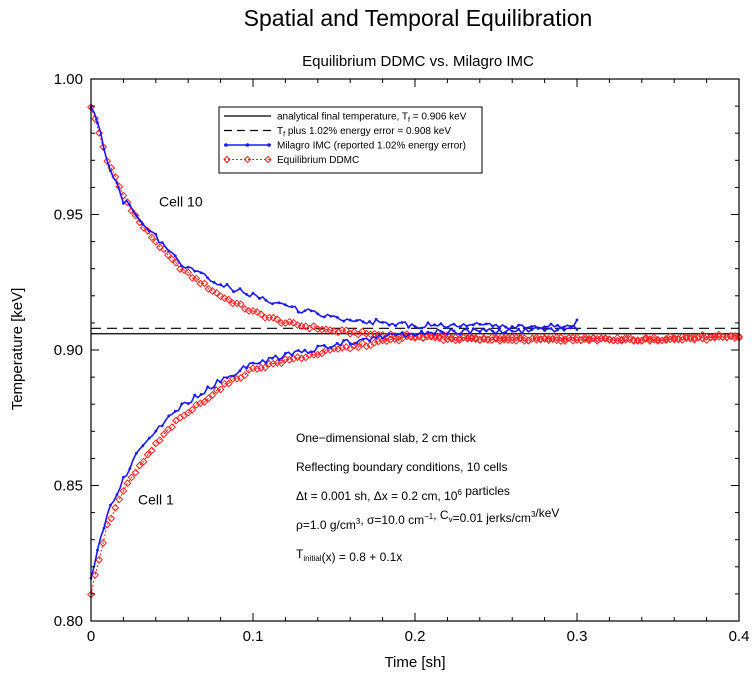 Image resolution: width=754 pixels, height=675 pixels. I want to click on y-tick-label: 1.00, so click(68, 79).